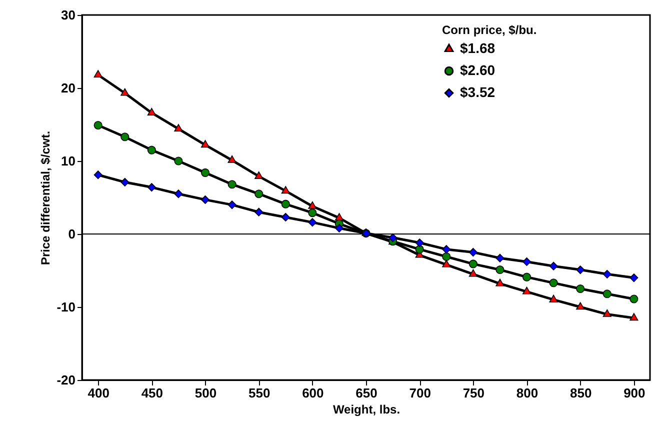 The height and width of the screenshot is (447, 655). I want to click on y-tick-label: 0, so click(72, 234).